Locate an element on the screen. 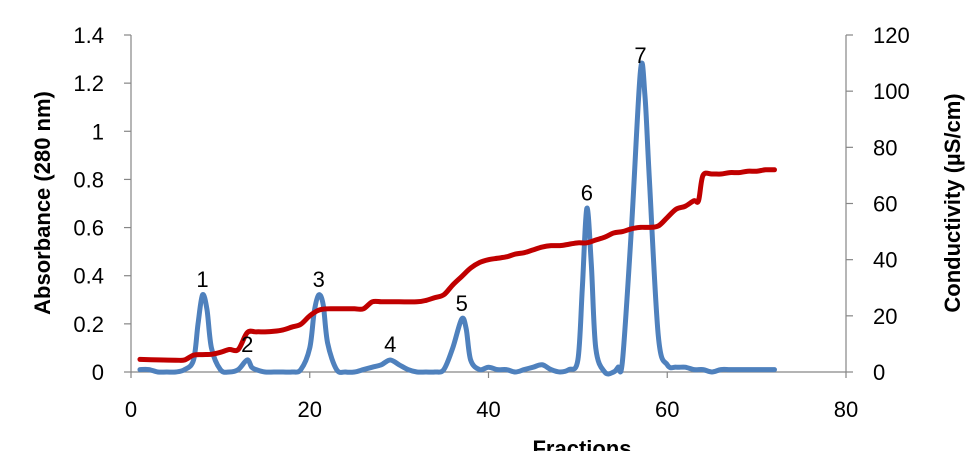  x-tick-label: 60 is located at coordinates (667, 409).